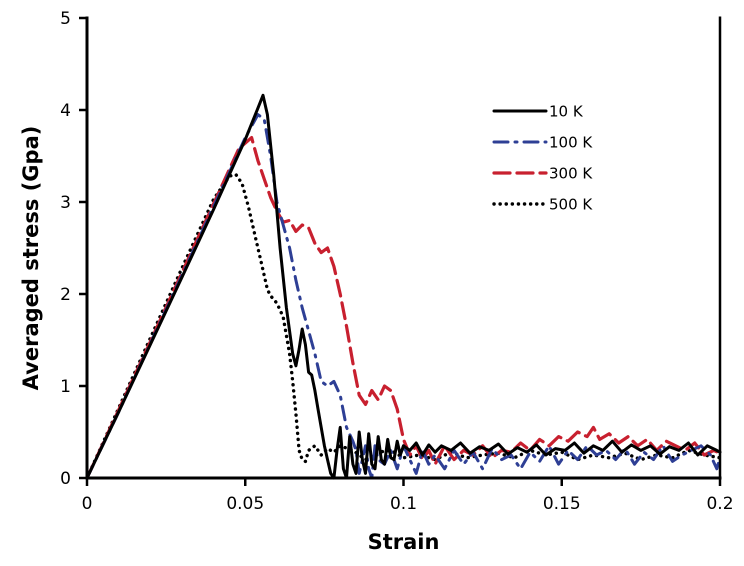 The image size is (744, 566). What do you see at coordinates (719, 504) in the screenshot?
I see `x-tick-label: 0.2` at bounding box center [719, 504].